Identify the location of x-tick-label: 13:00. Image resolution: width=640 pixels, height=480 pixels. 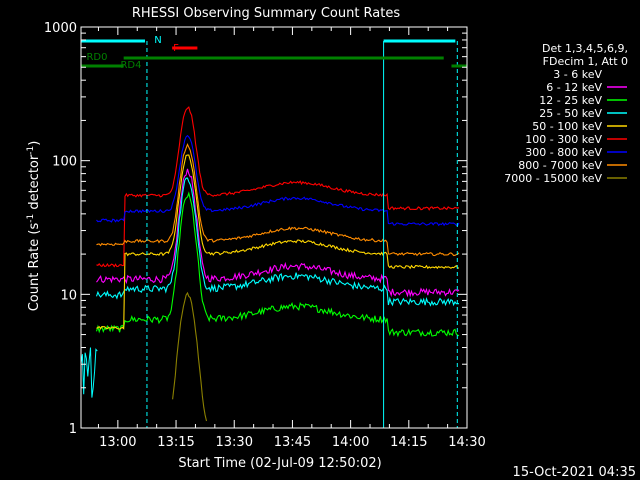
(117, 442).